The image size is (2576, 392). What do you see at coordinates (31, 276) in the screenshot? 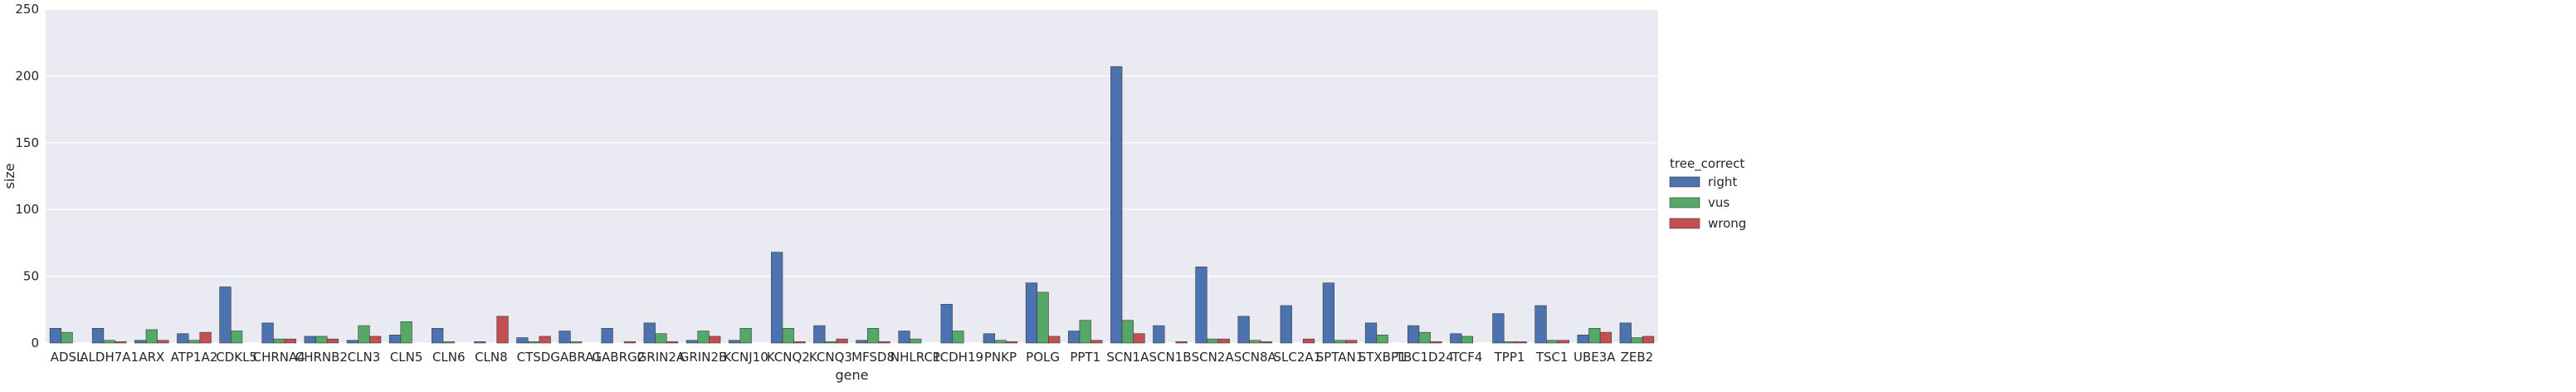
I see `y-tick-label: 50` at bounding box center [31, 276].